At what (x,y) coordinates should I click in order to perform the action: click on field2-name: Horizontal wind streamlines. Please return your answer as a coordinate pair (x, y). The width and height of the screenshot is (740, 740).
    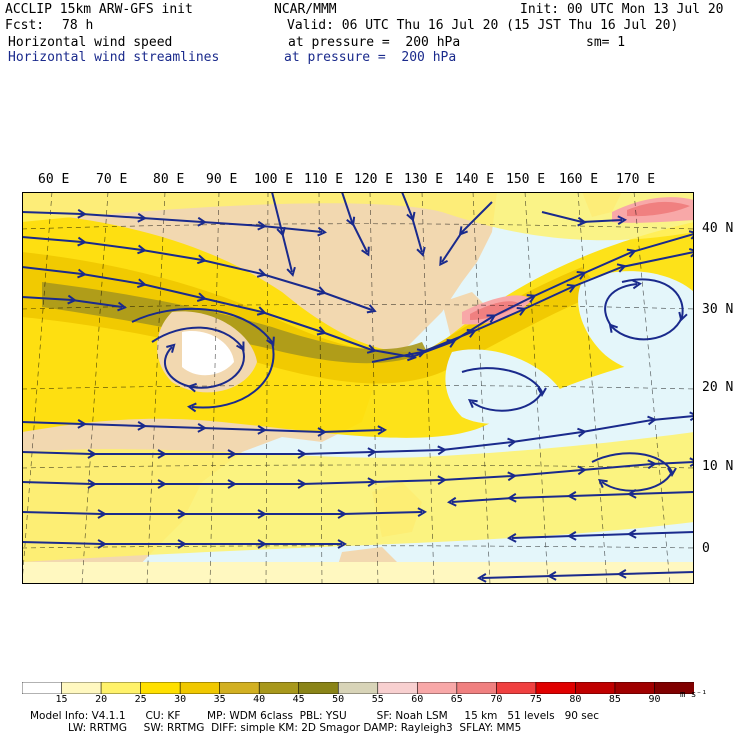
    Looking at the image, I should click on (114, 57).